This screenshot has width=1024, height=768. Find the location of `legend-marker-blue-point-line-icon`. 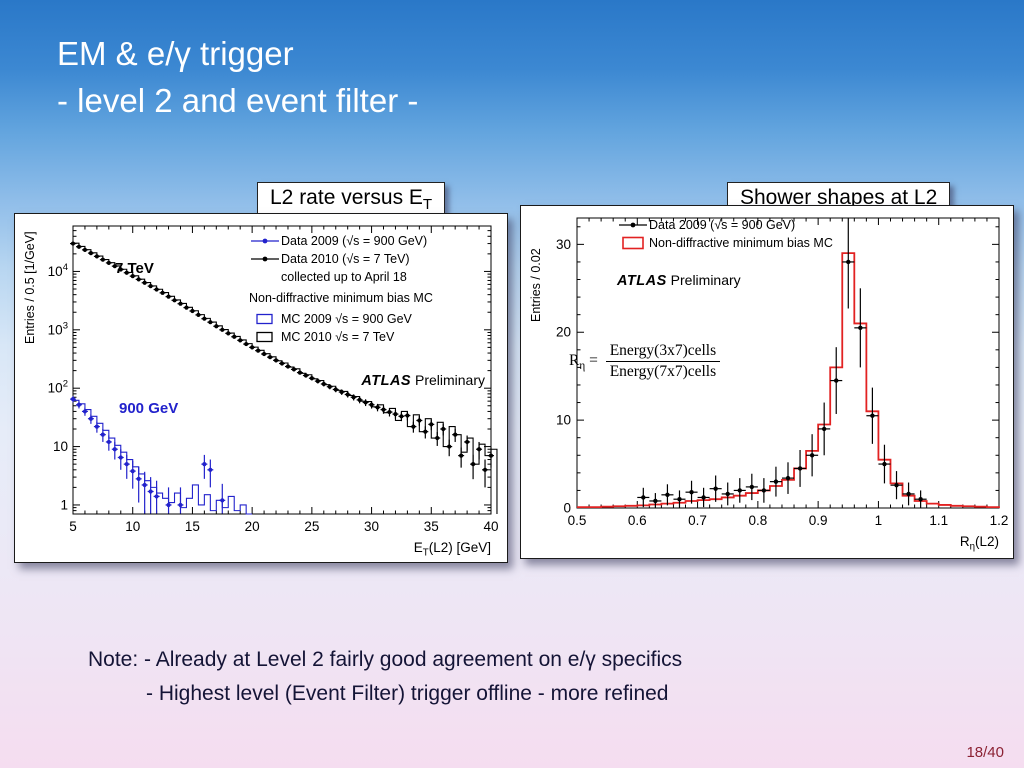

legend-marker-blue-point-line-icon is located at coordinates (265, 241).